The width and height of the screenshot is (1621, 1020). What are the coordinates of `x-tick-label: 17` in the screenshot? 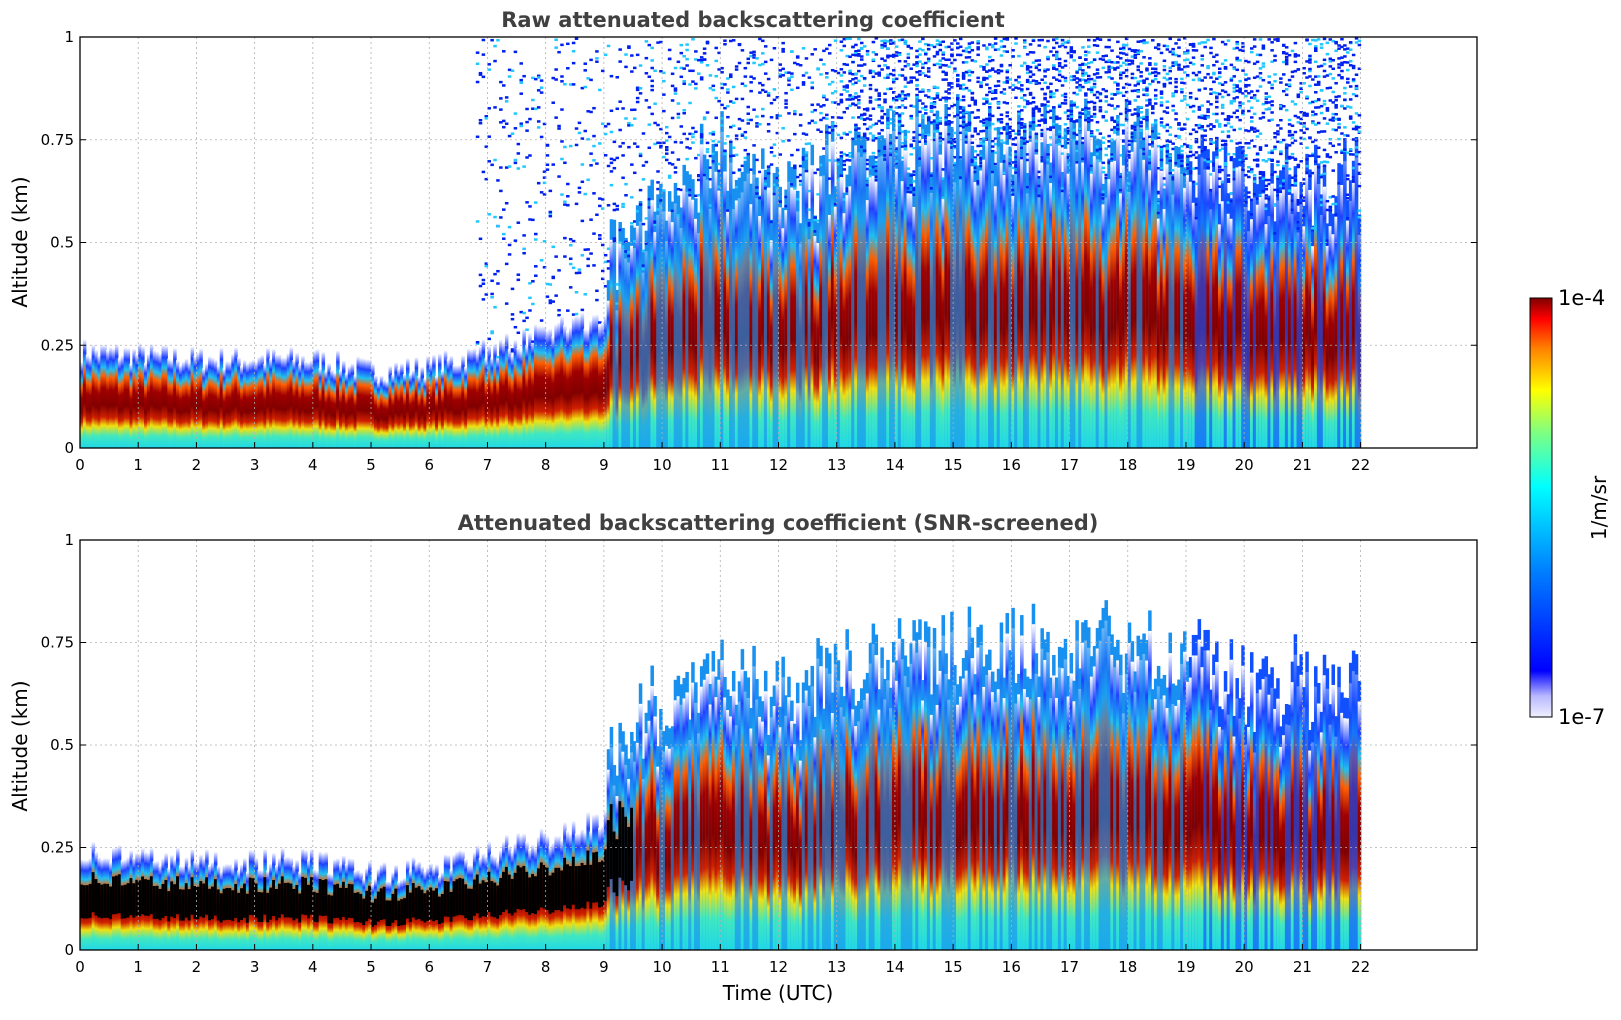 It's located at (1069, 465).